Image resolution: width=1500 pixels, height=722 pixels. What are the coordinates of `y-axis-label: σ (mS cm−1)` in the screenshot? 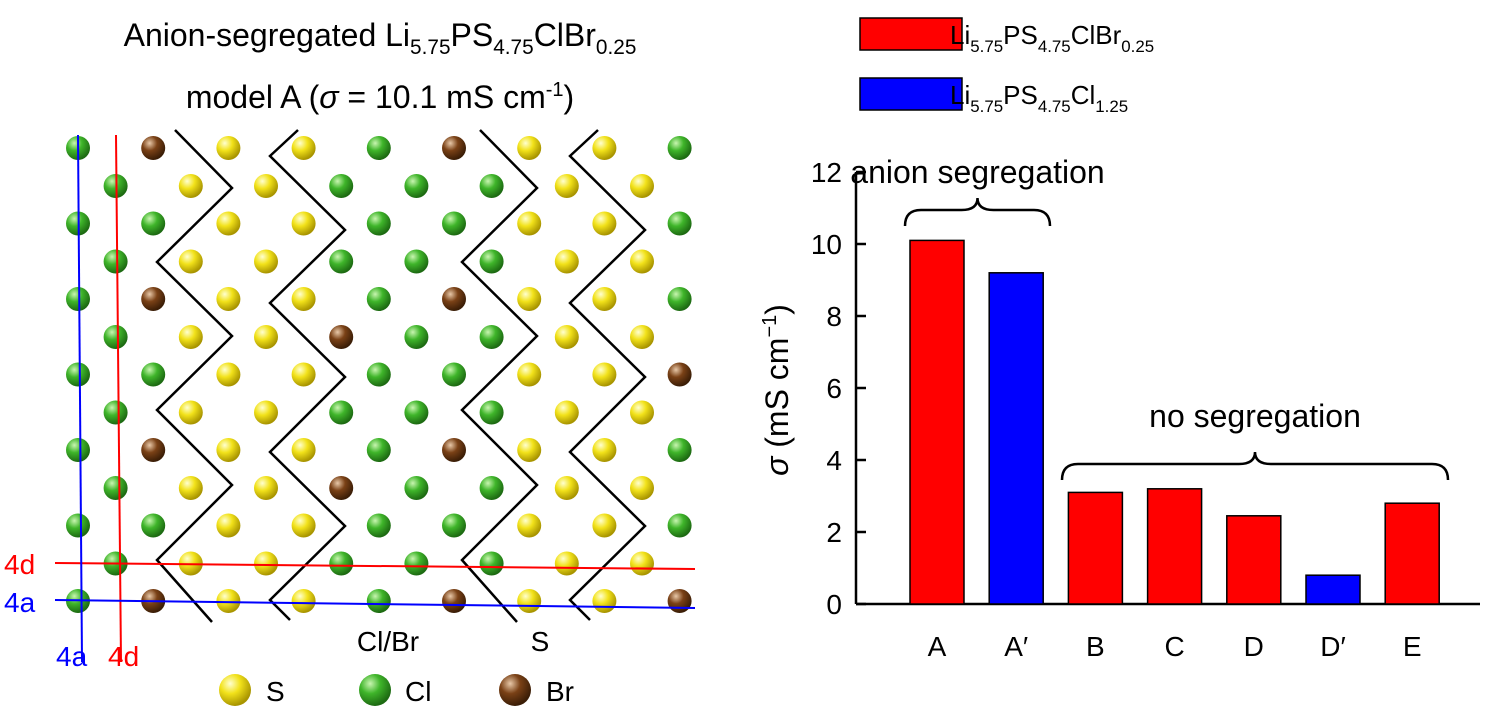 It's located at (777, 390).